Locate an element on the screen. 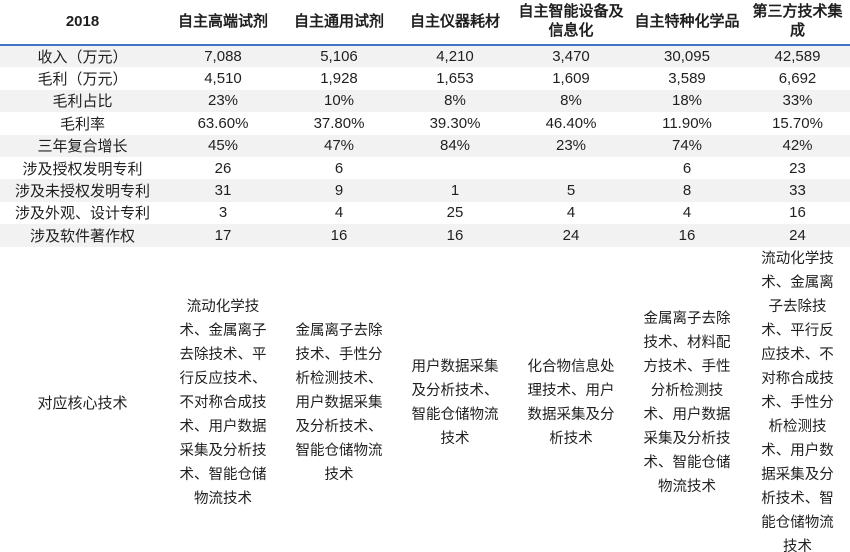 The width and height of the screenshot is (850, 552). row-label: 毛利率 is located at coordinates (82, 124).